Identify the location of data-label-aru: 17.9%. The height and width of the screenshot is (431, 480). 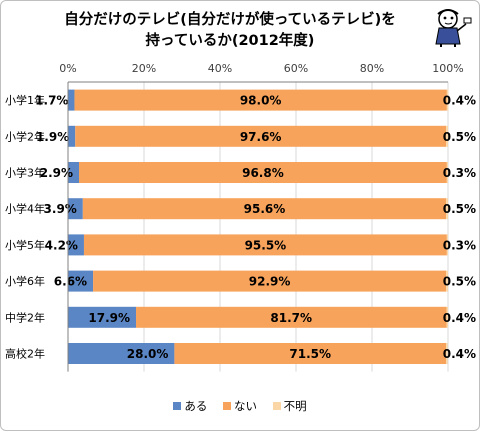
(109, 318).